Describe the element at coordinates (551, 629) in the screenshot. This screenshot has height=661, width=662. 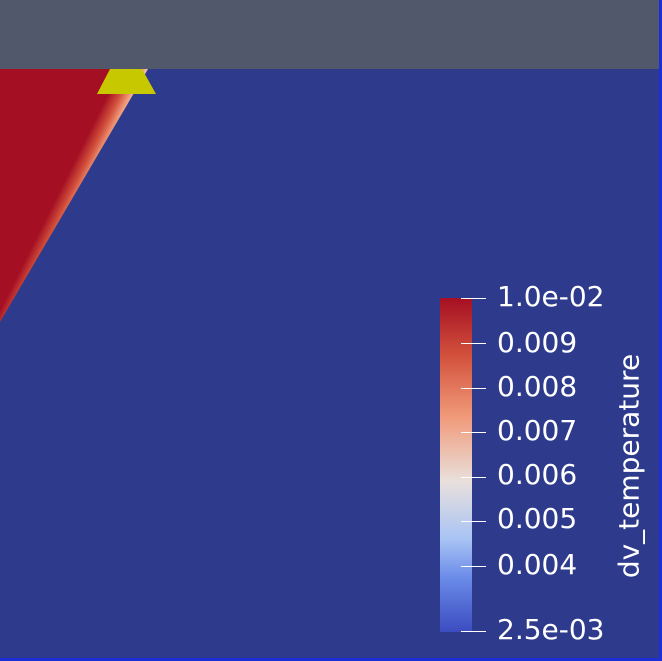
I see `tick-label: 2.5e-03` at that location.